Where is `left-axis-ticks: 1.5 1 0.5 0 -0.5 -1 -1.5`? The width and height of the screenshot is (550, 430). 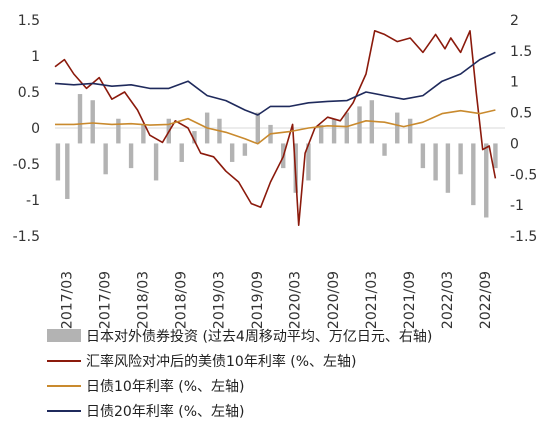 left-axis-ticks: 1.5 1 0.5 0 -0.5 -1 -1.5 is located at coordinates (26, 129).